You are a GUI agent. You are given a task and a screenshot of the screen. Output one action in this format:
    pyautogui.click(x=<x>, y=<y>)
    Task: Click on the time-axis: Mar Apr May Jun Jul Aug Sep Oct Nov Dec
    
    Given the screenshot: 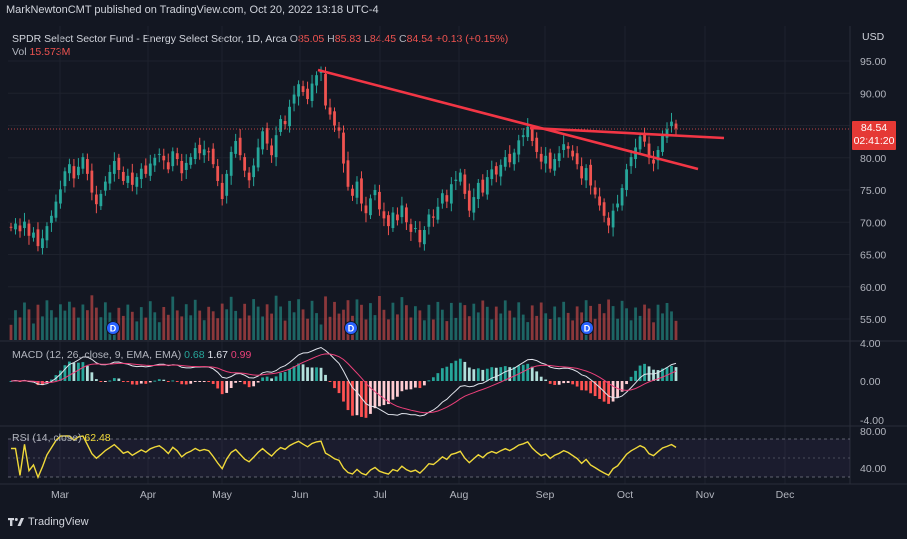 What is the action you would take?
    pyautogui.click(x=422, y=495)
    